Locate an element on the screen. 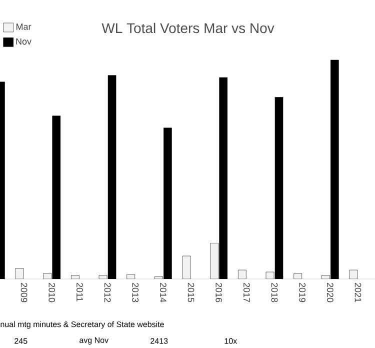  x-tick-label: 2016 is located at coordinates (219, 292).